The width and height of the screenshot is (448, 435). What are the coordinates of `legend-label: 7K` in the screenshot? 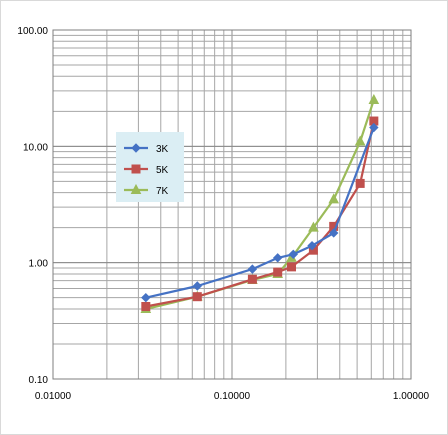 It's located at (162, 191).